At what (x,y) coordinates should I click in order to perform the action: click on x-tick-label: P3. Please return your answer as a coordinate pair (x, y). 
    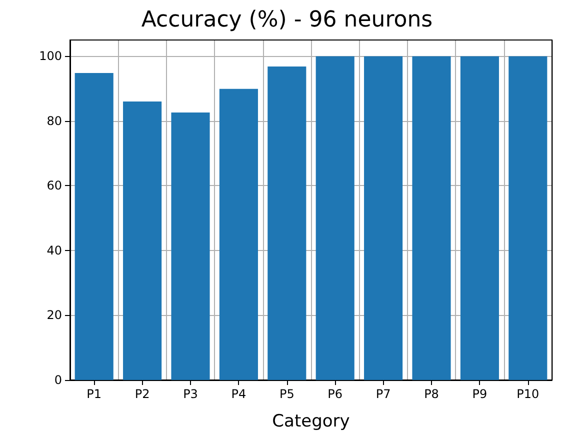
    Looking at the image, I should click on (190, 394).